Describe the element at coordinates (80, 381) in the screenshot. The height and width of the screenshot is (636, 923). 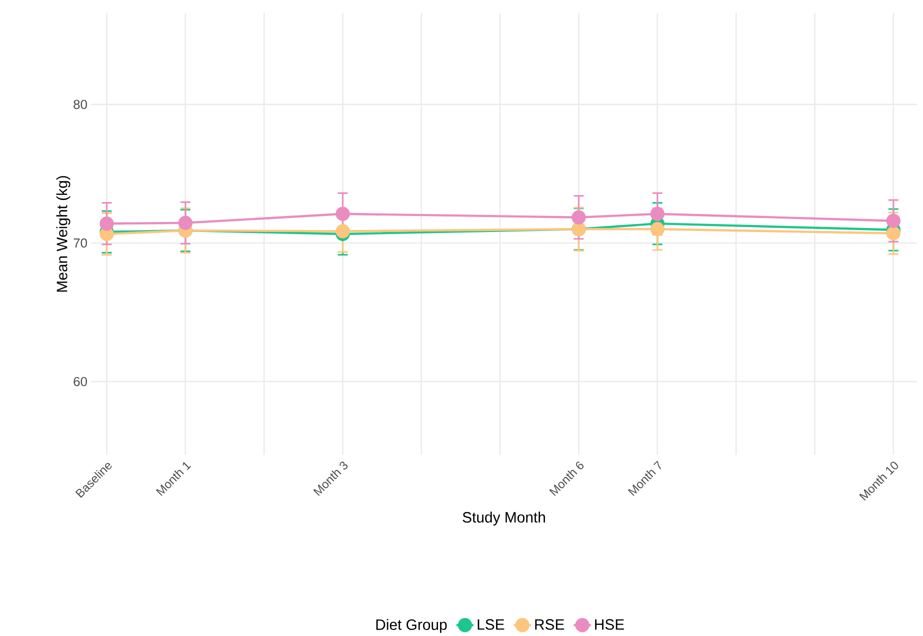
I see `y-tick-label: 60` at that location.